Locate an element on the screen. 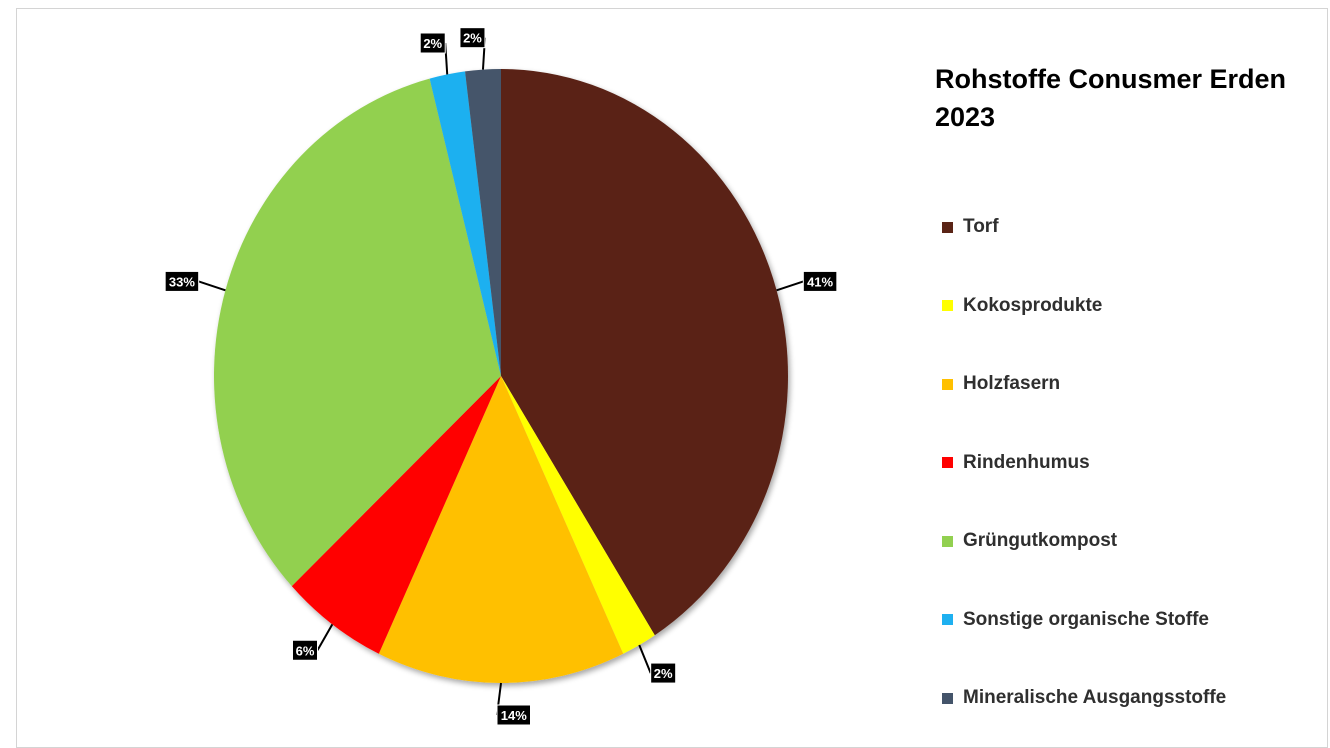 The width and height of the screenshot is (1330, 748). legend-item: Kokosprodukte is located at coordinates (1084, 306).